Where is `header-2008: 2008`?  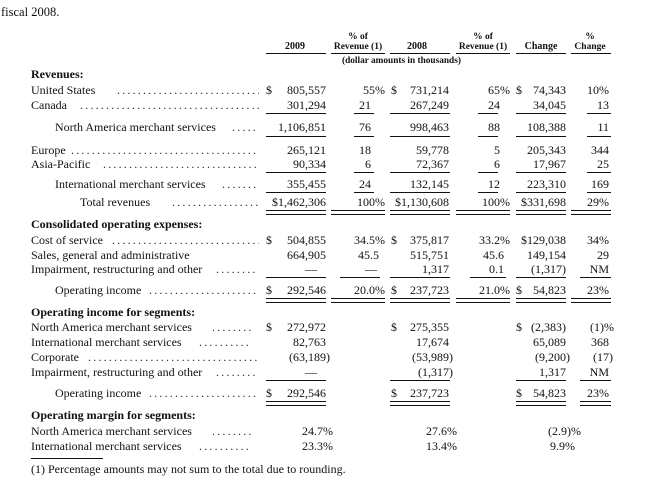
header-2008: 2008 is located at coordinates (417, 46).